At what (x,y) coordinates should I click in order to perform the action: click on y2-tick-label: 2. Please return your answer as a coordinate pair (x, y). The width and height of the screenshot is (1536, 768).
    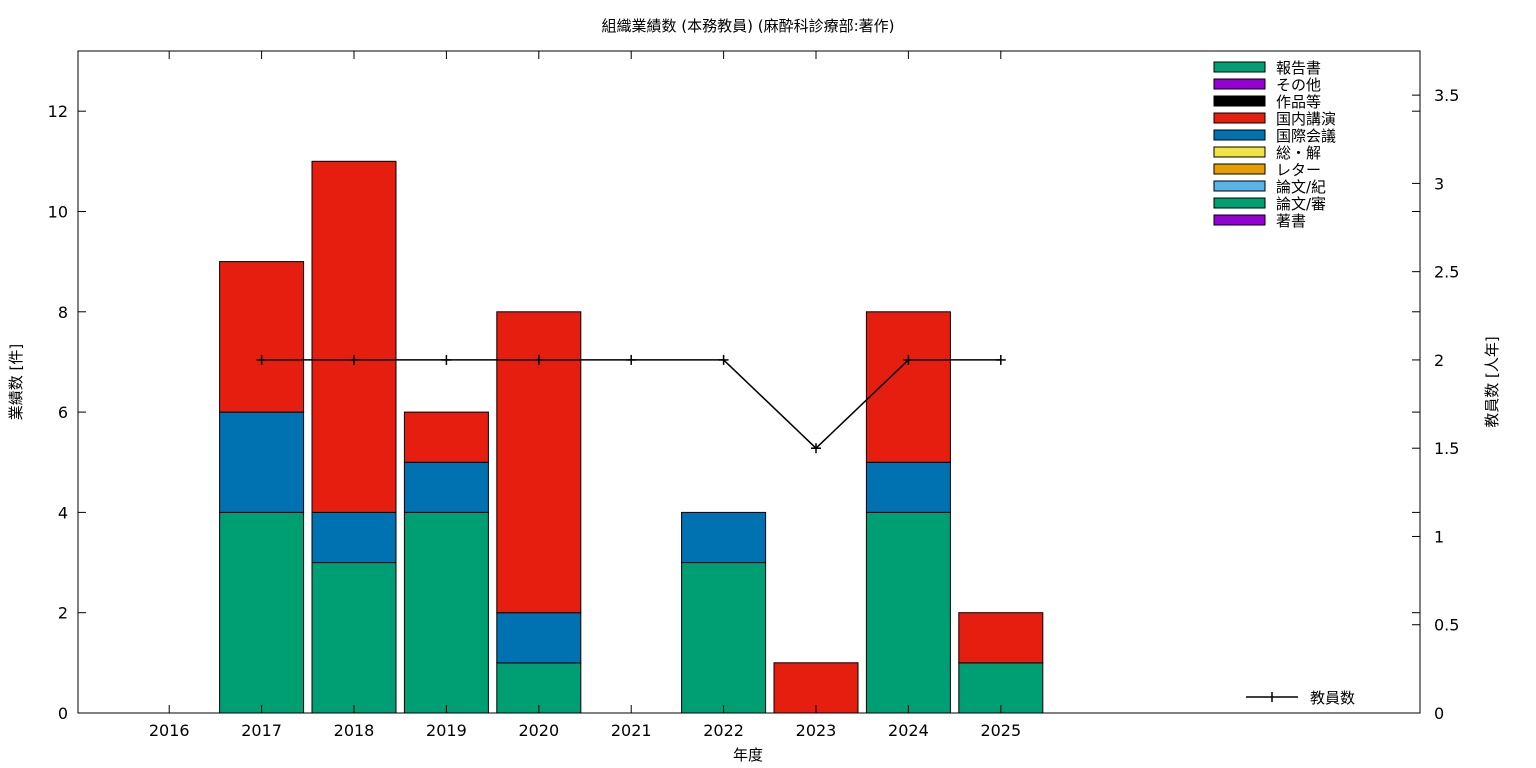
    Looking at the image, I should click on (1439, 360).